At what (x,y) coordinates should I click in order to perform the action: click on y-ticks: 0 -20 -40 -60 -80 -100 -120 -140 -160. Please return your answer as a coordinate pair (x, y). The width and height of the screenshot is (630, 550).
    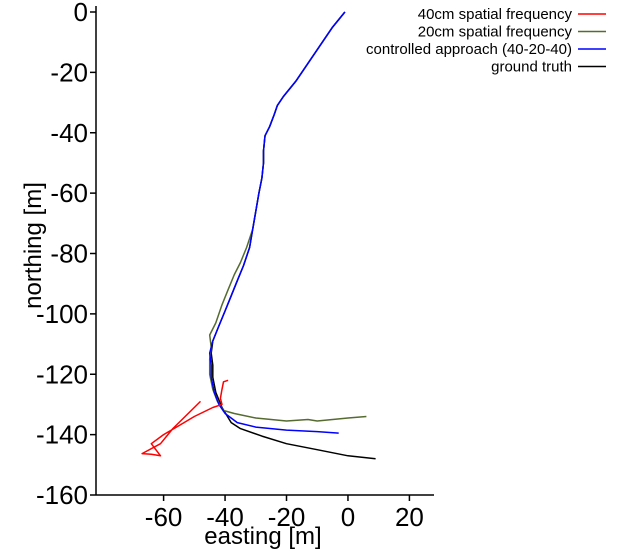
    Looking at the image, I should click on (66, 255).